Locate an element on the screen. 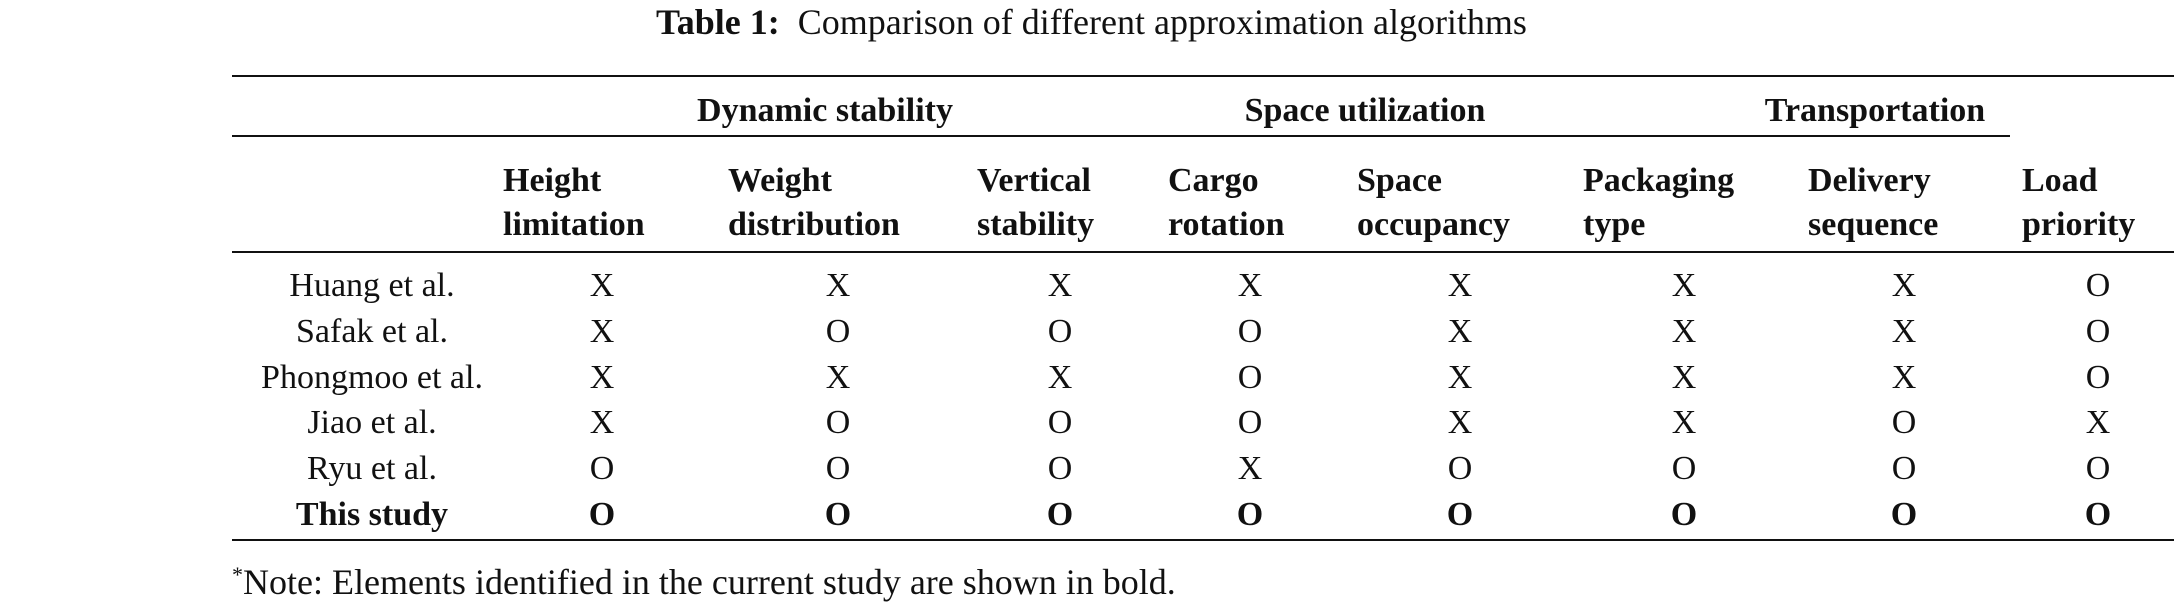 The width and height of the screenshot is (2183, 604). col-header-cargo-rotation: Cargo rotation is located at coordinates (1226, 203).